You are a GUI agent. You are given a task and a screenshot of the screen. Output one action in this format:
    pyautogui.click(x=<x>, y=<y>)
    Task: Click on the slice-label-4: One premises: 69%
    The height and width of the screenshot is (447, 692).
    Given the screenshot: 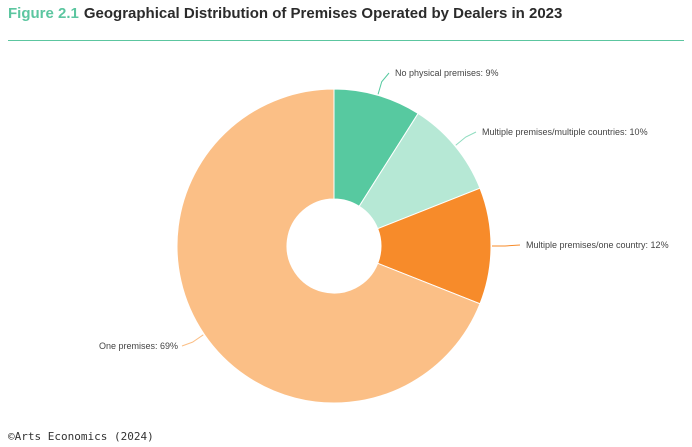 What is the action you would take?
    pyautogui.click(x=138, y=346)
    